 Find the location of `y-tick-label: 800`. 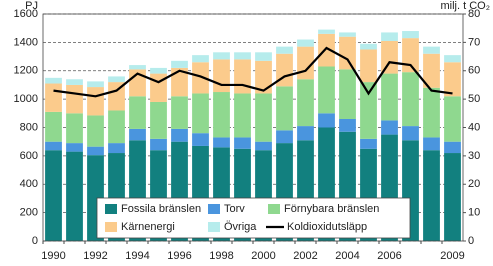

y-tick-label: 800 is located at coordinates (29, 127).